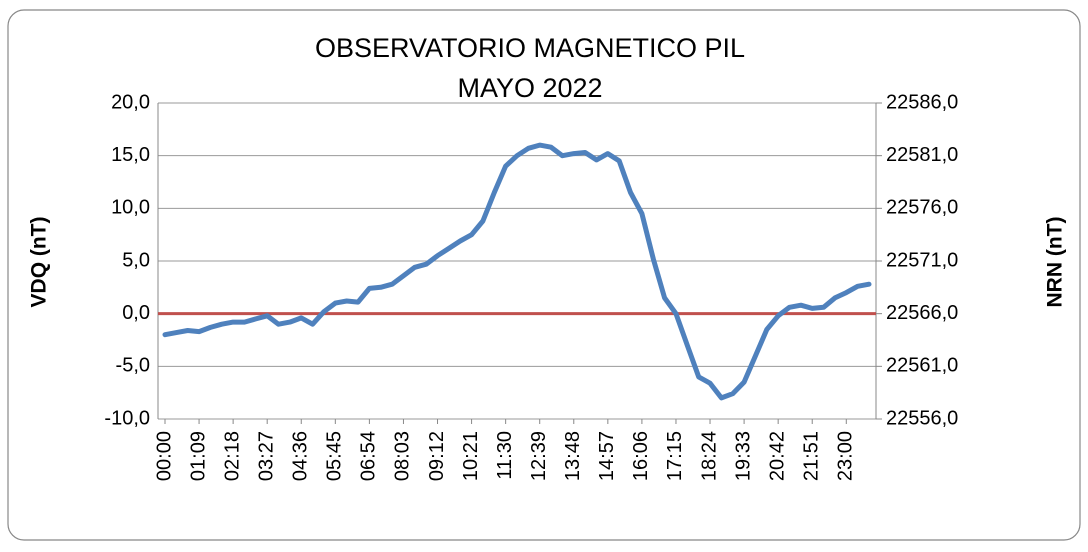 This screenshot has width=1088, height=552. I want to click on x-tick-label: 08:03, so click(403, 456).